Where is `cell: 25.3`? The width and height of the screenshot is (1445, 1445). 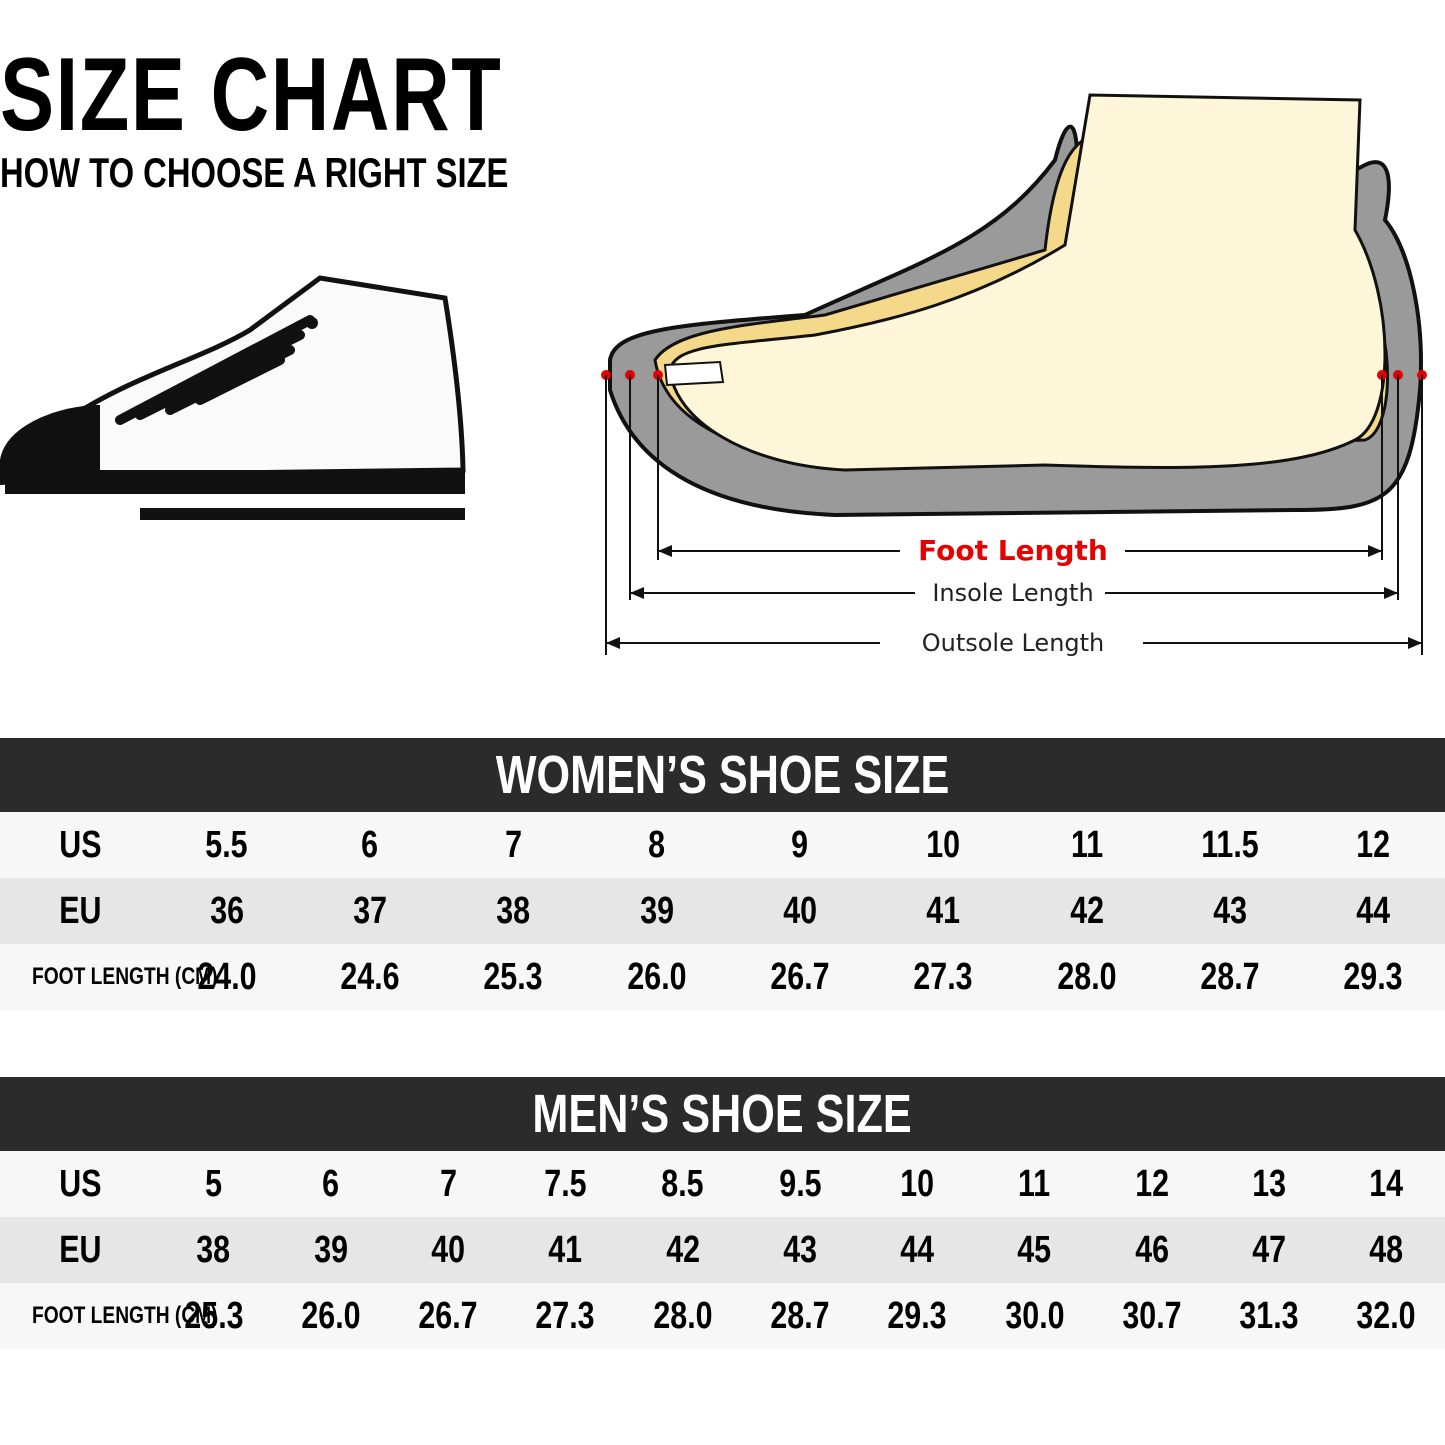
cell: 25.3 is located at coordinates (213, 1316).